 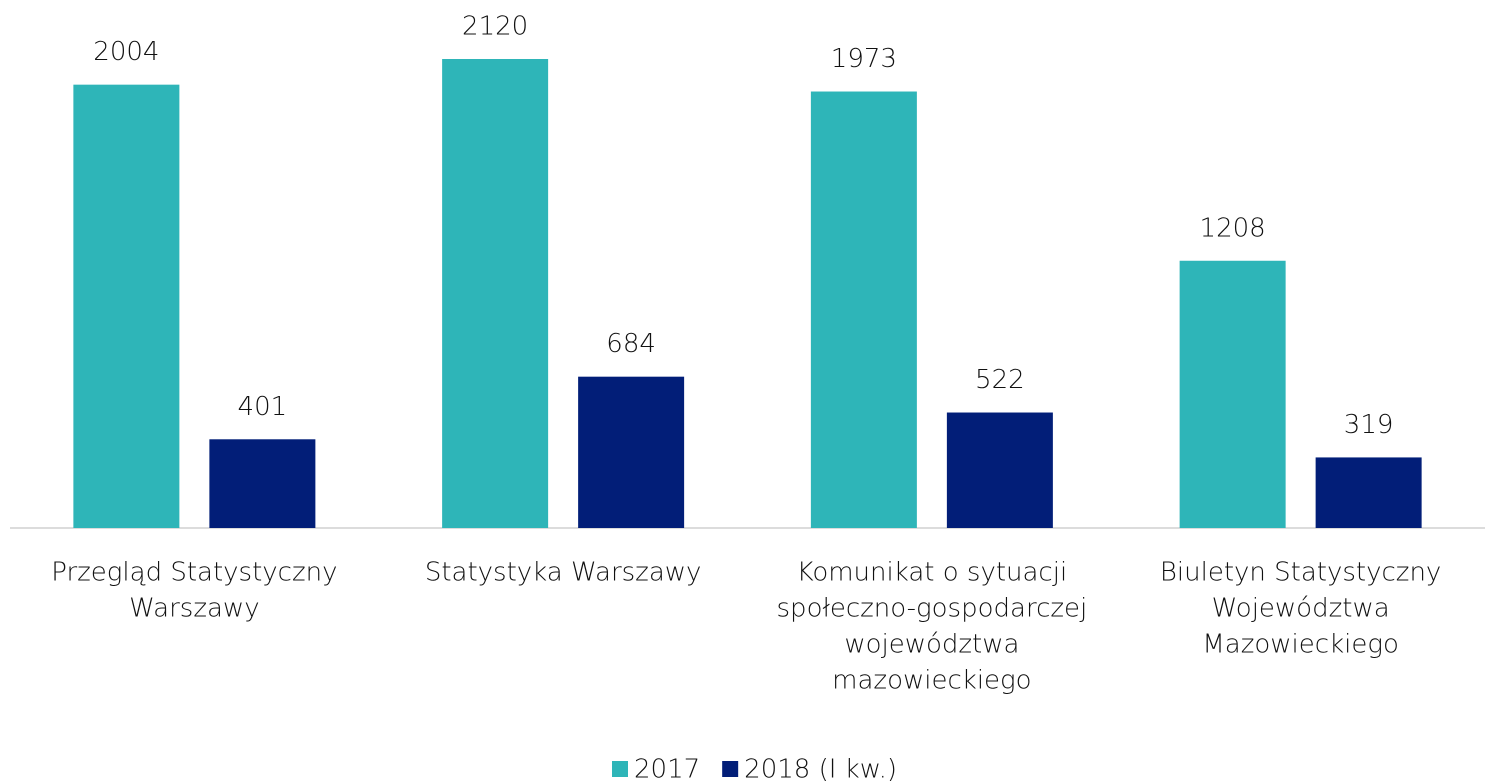 What do you see at coordinates (864, 59) in the screenshot?
I see `value-label: 1973` at bounding box center [864, 59].